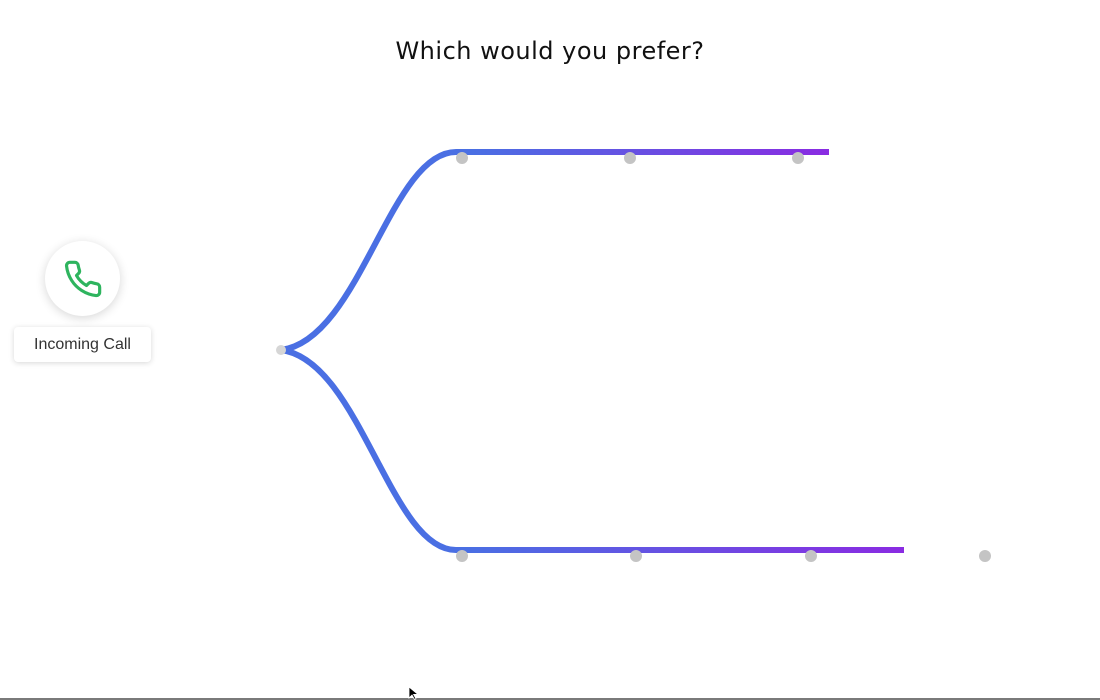 This screenshot has width=1100, height=700. What do you see at coordinates (414, 693) in the screenshot?
I see `mouse-cursor-icon` at bounding box center [414, 693].